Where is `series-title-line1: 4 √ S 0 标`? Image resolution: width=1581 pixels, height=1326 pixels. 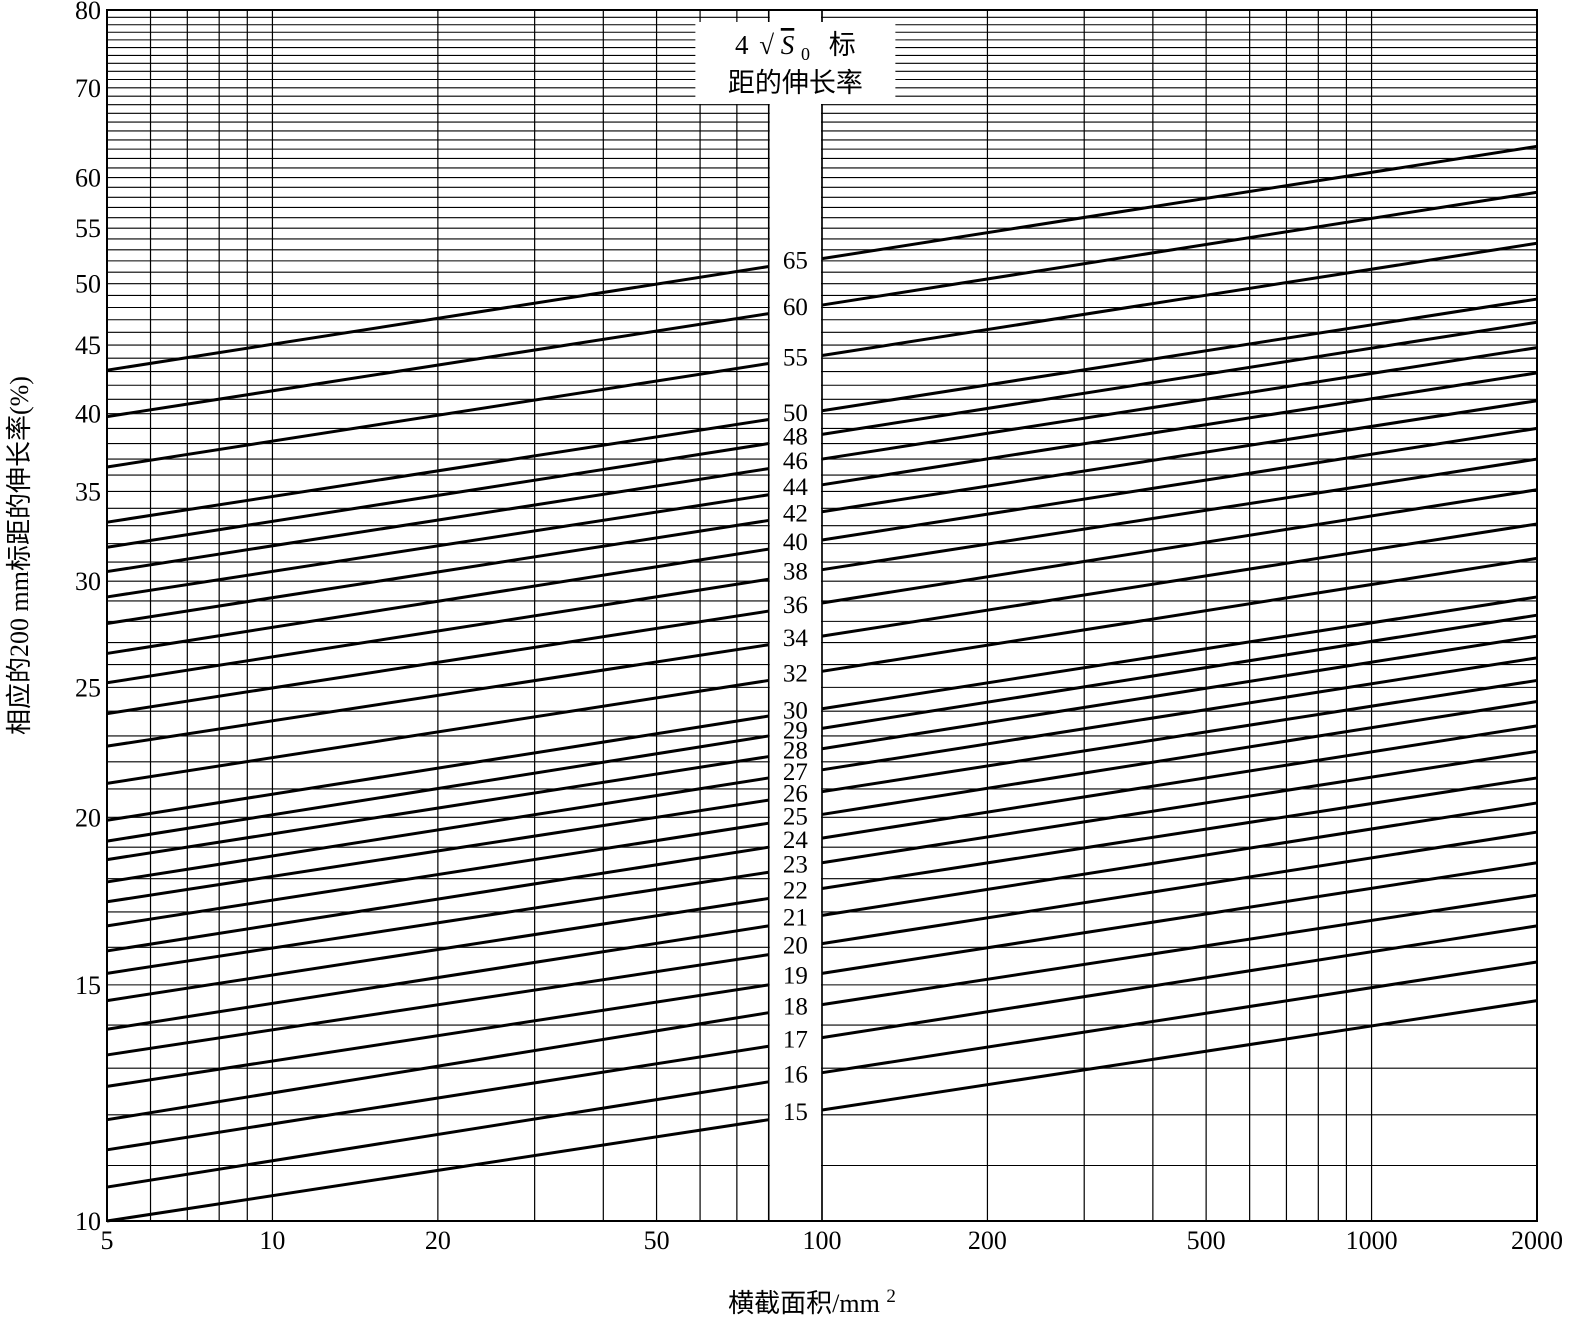 series-title-line1: 4 √ S 0 标 is located at coordinates (795, 48).